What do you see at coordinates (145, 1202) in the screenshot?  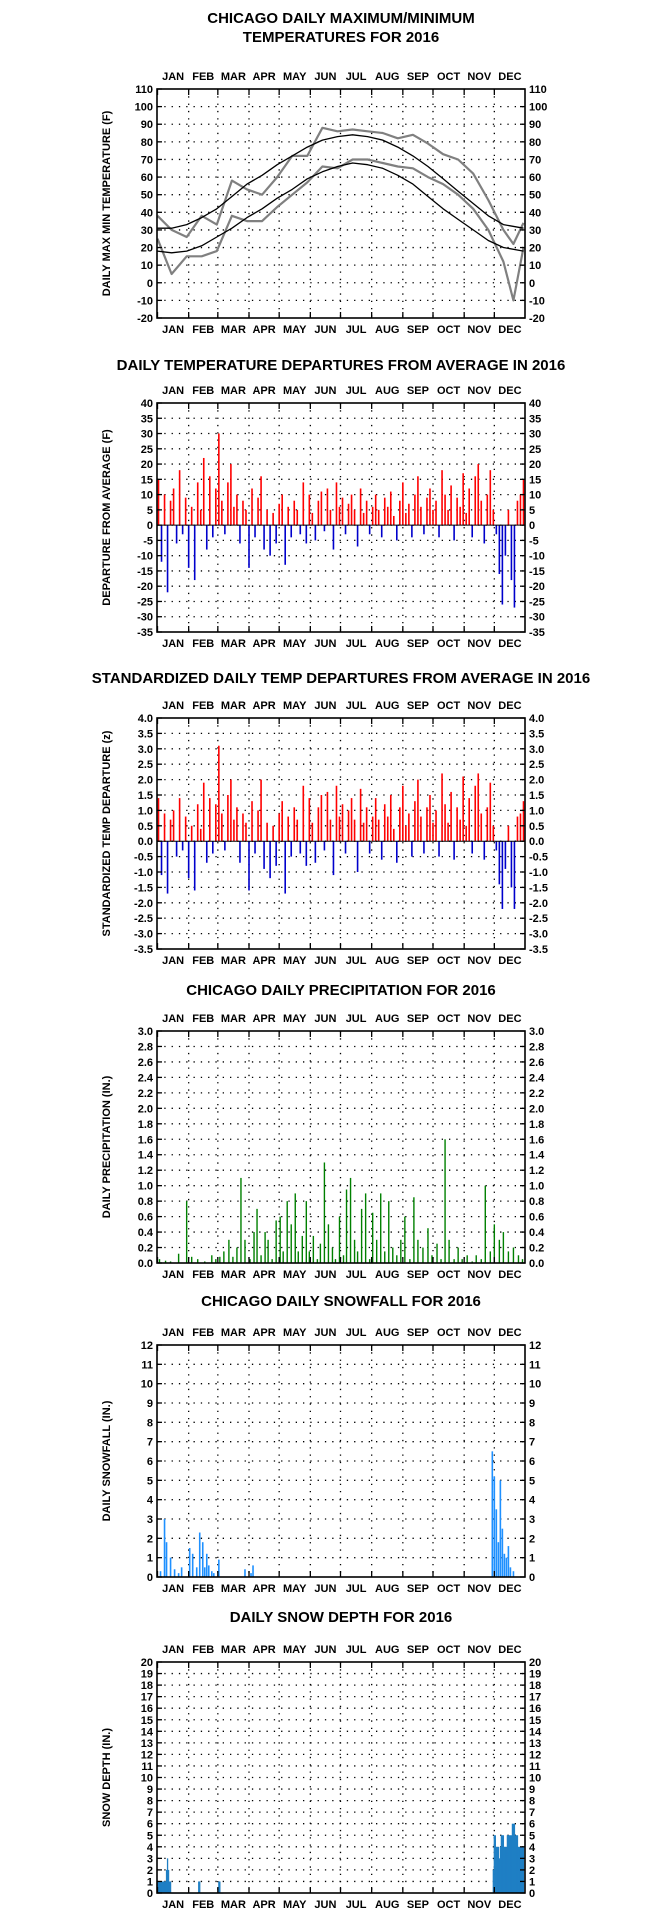 I see `y-tick-label-left: 0.8` at bounding box center [145, 1202].